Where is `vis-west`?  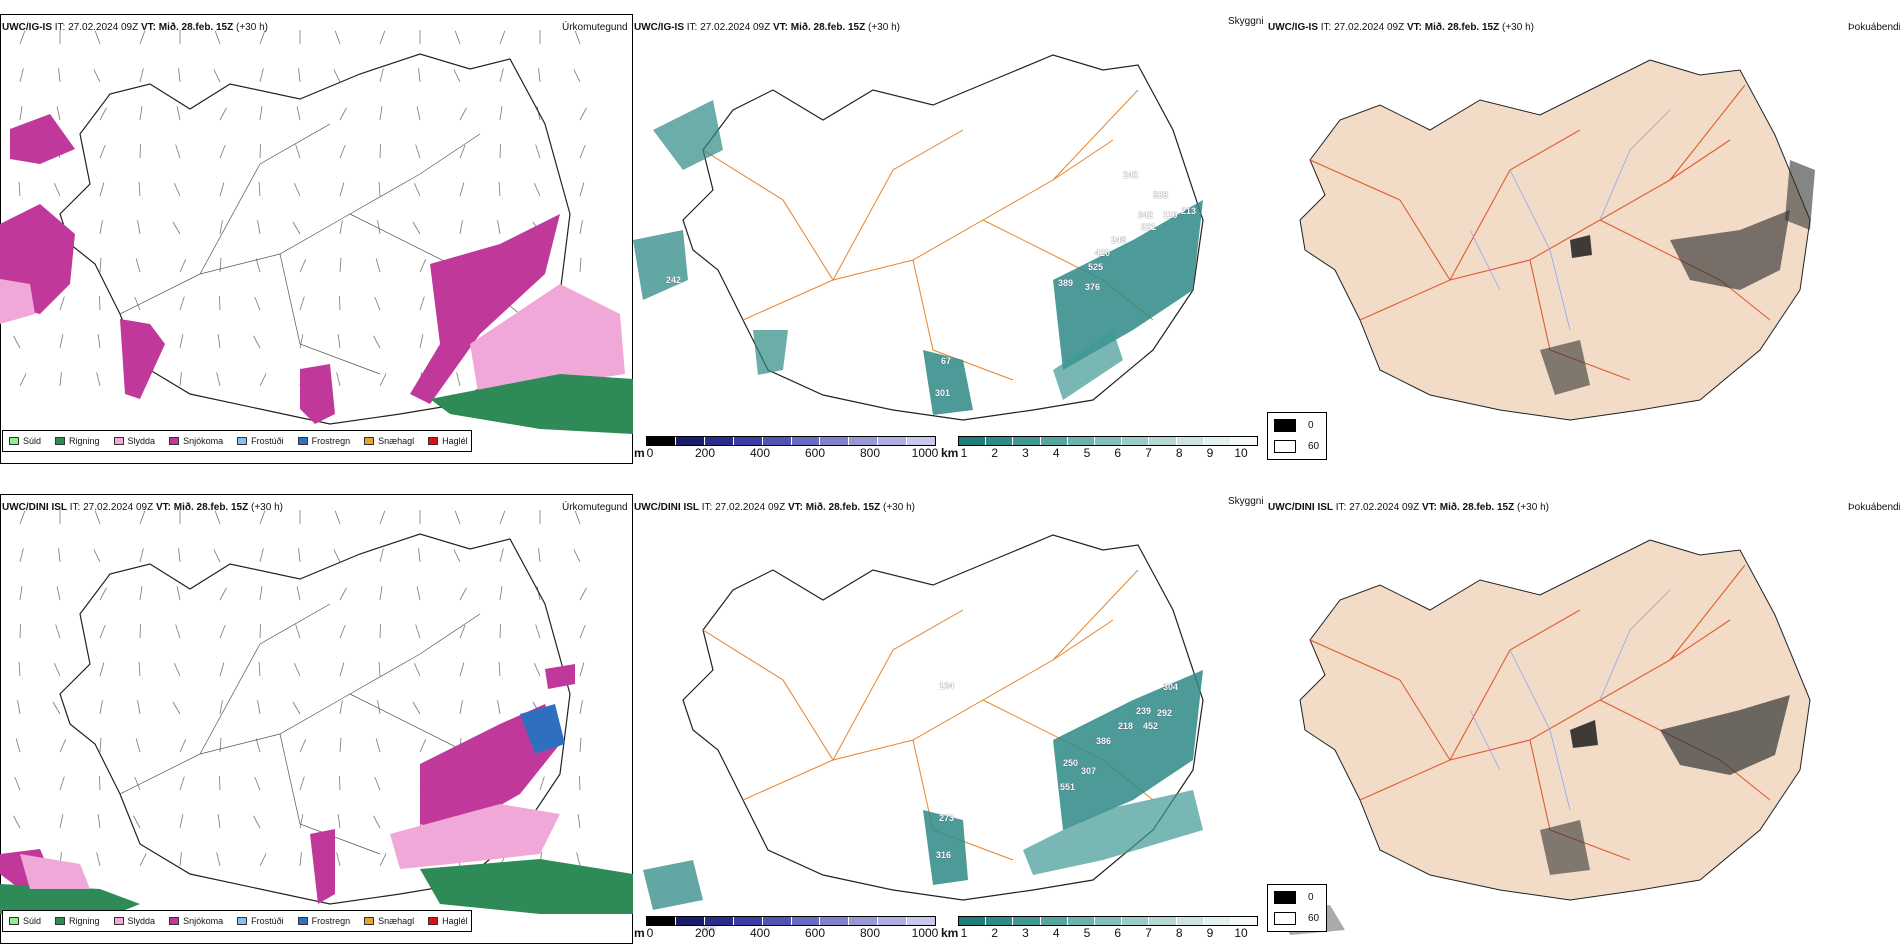 vis-west is located at coordinates (660, 265).